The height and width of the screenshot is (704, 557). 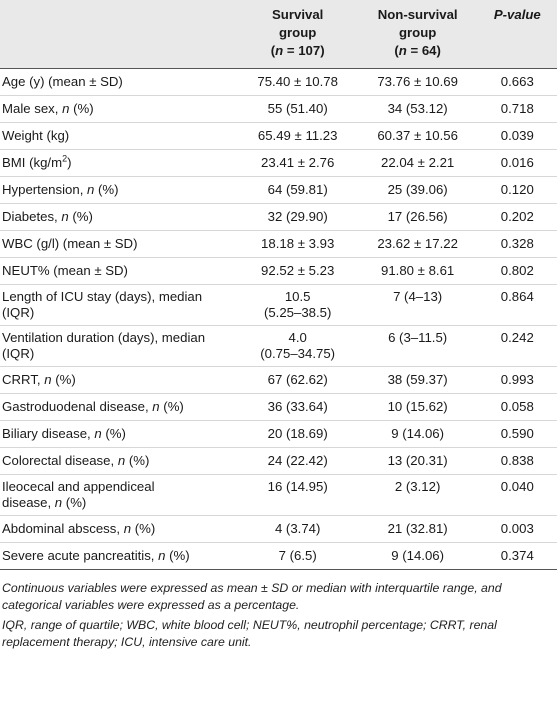 I want to click on p-value: 0.838, so click(x=517, y=461).